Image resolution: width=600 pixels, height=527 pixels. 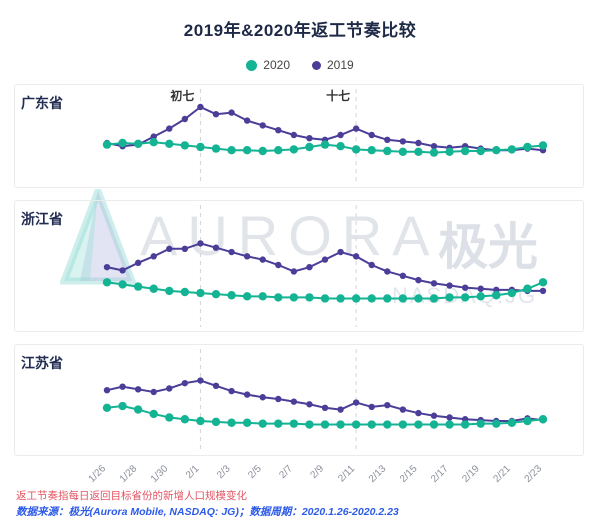 What do you see at coordinates (255, 472) in the screenshot?
I see `svg-text: 2/5` at bounding box center [255, 472].